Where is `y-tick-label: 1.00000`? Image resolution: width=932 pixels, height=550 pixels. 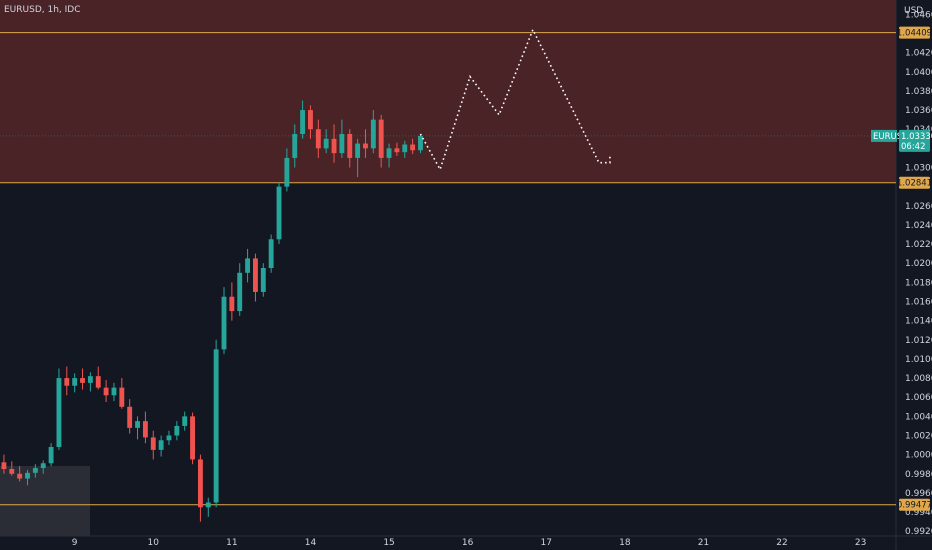 y-tick-label: 1.00000 is located at coordinates (918, 456).